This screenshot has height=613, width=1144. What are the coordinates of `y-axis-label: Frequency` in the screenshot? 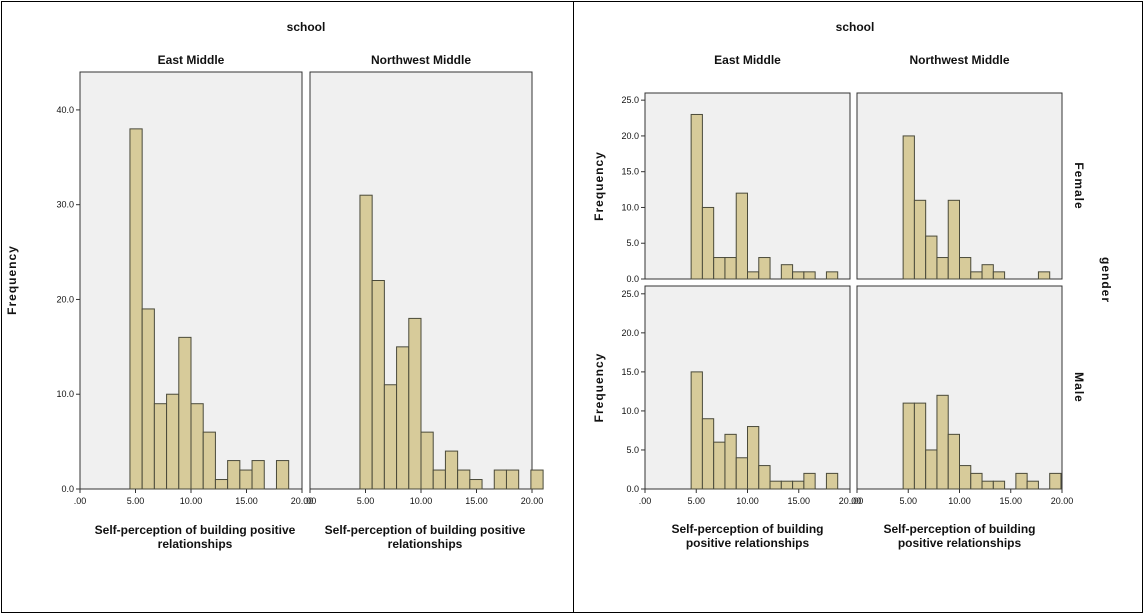 It's located at (12, 280).